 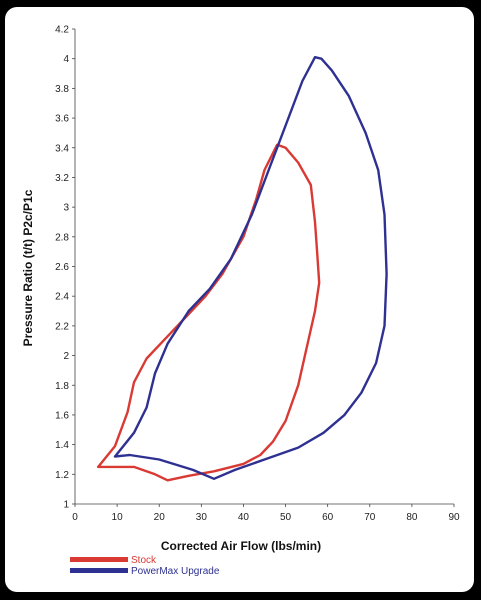 What do you see at coordinates (66, 59) in the screenshot?
I see `y-tick-label: 4` at bounding box center [66, 59].